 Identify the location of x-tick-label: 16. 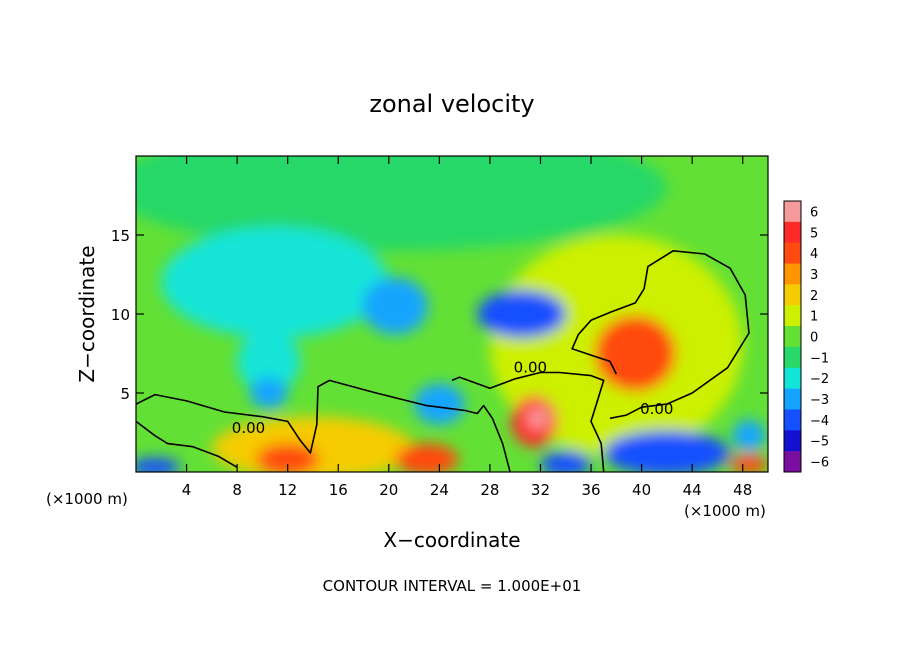
(338, 490).